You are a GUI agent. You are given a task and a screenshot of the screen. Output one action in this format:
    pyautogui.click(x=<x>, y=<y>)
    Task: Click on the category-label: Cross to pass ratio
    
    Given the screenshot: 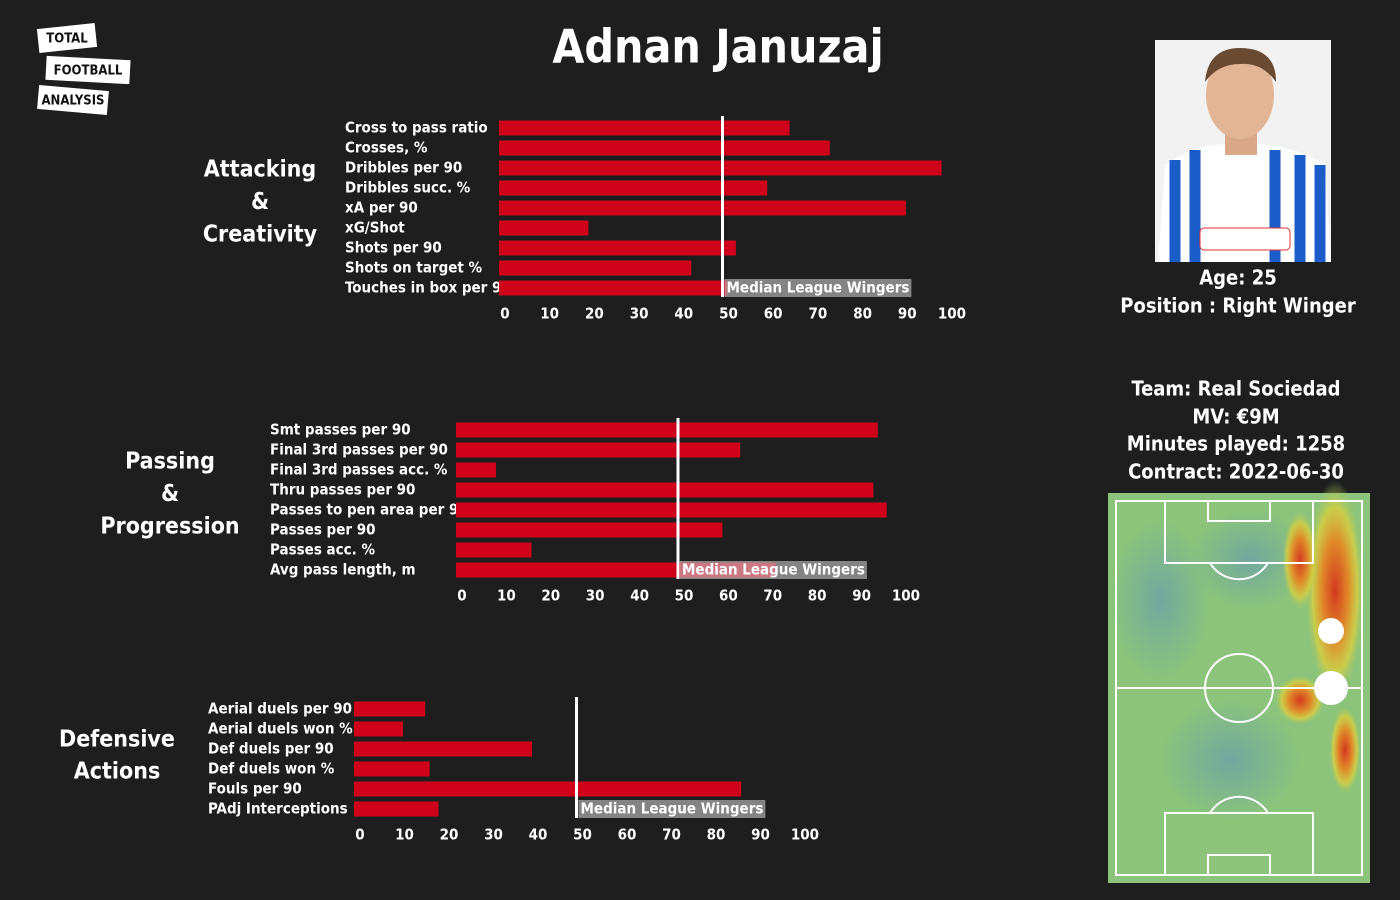 What is the action you would take?
    pyautogui.click(x=416, y=128)
    